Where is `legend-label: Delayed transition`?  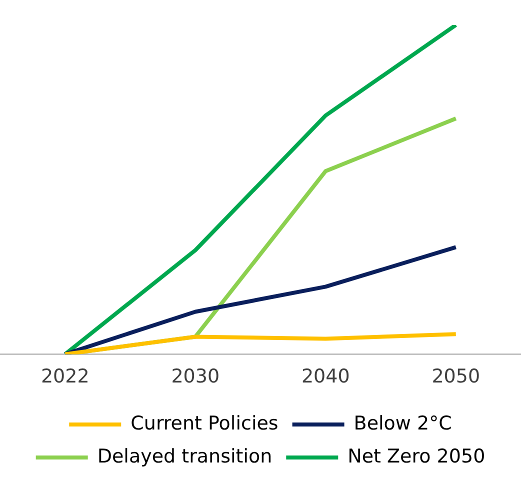 legend-label: Delayed transition is located at coordinates (184, 456).